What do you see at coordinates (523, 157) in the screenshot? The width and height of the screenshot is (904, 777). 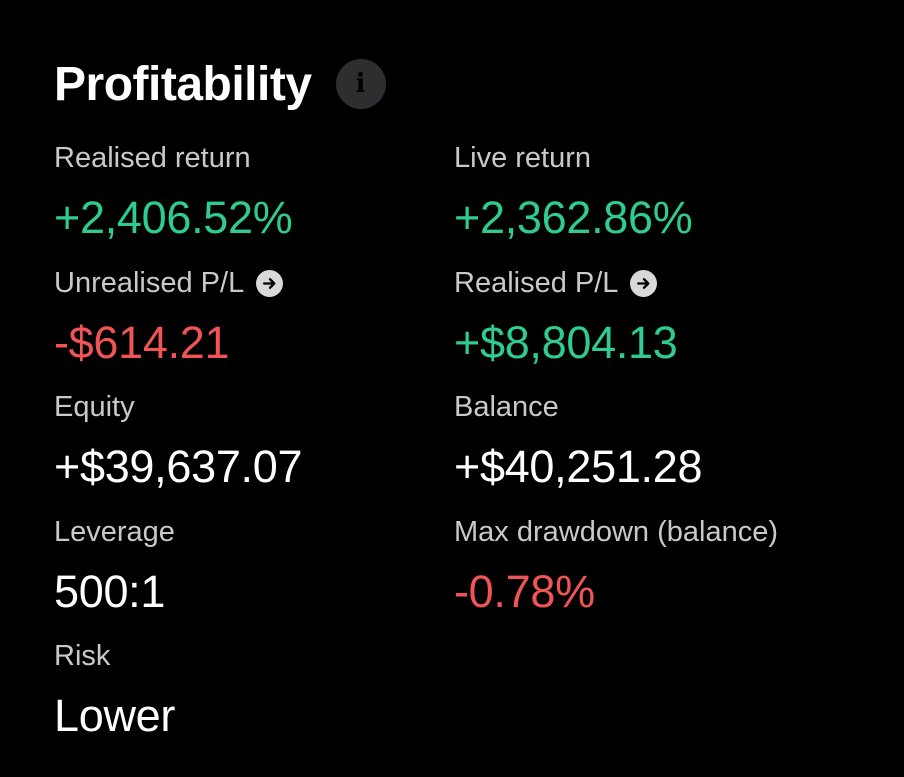 I see `metric-label: Live return` at bounding box center [523, 157].